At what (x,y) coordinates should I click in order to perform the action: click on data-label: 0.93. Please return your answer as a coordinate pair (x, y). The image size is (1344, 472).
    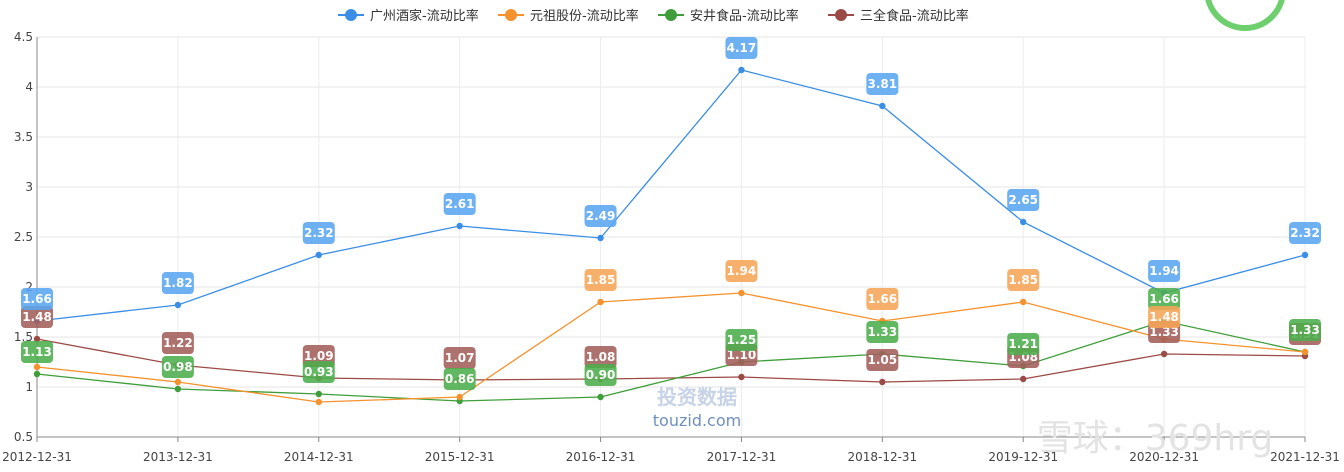
    Looking at the image, I should click on (318, 372).